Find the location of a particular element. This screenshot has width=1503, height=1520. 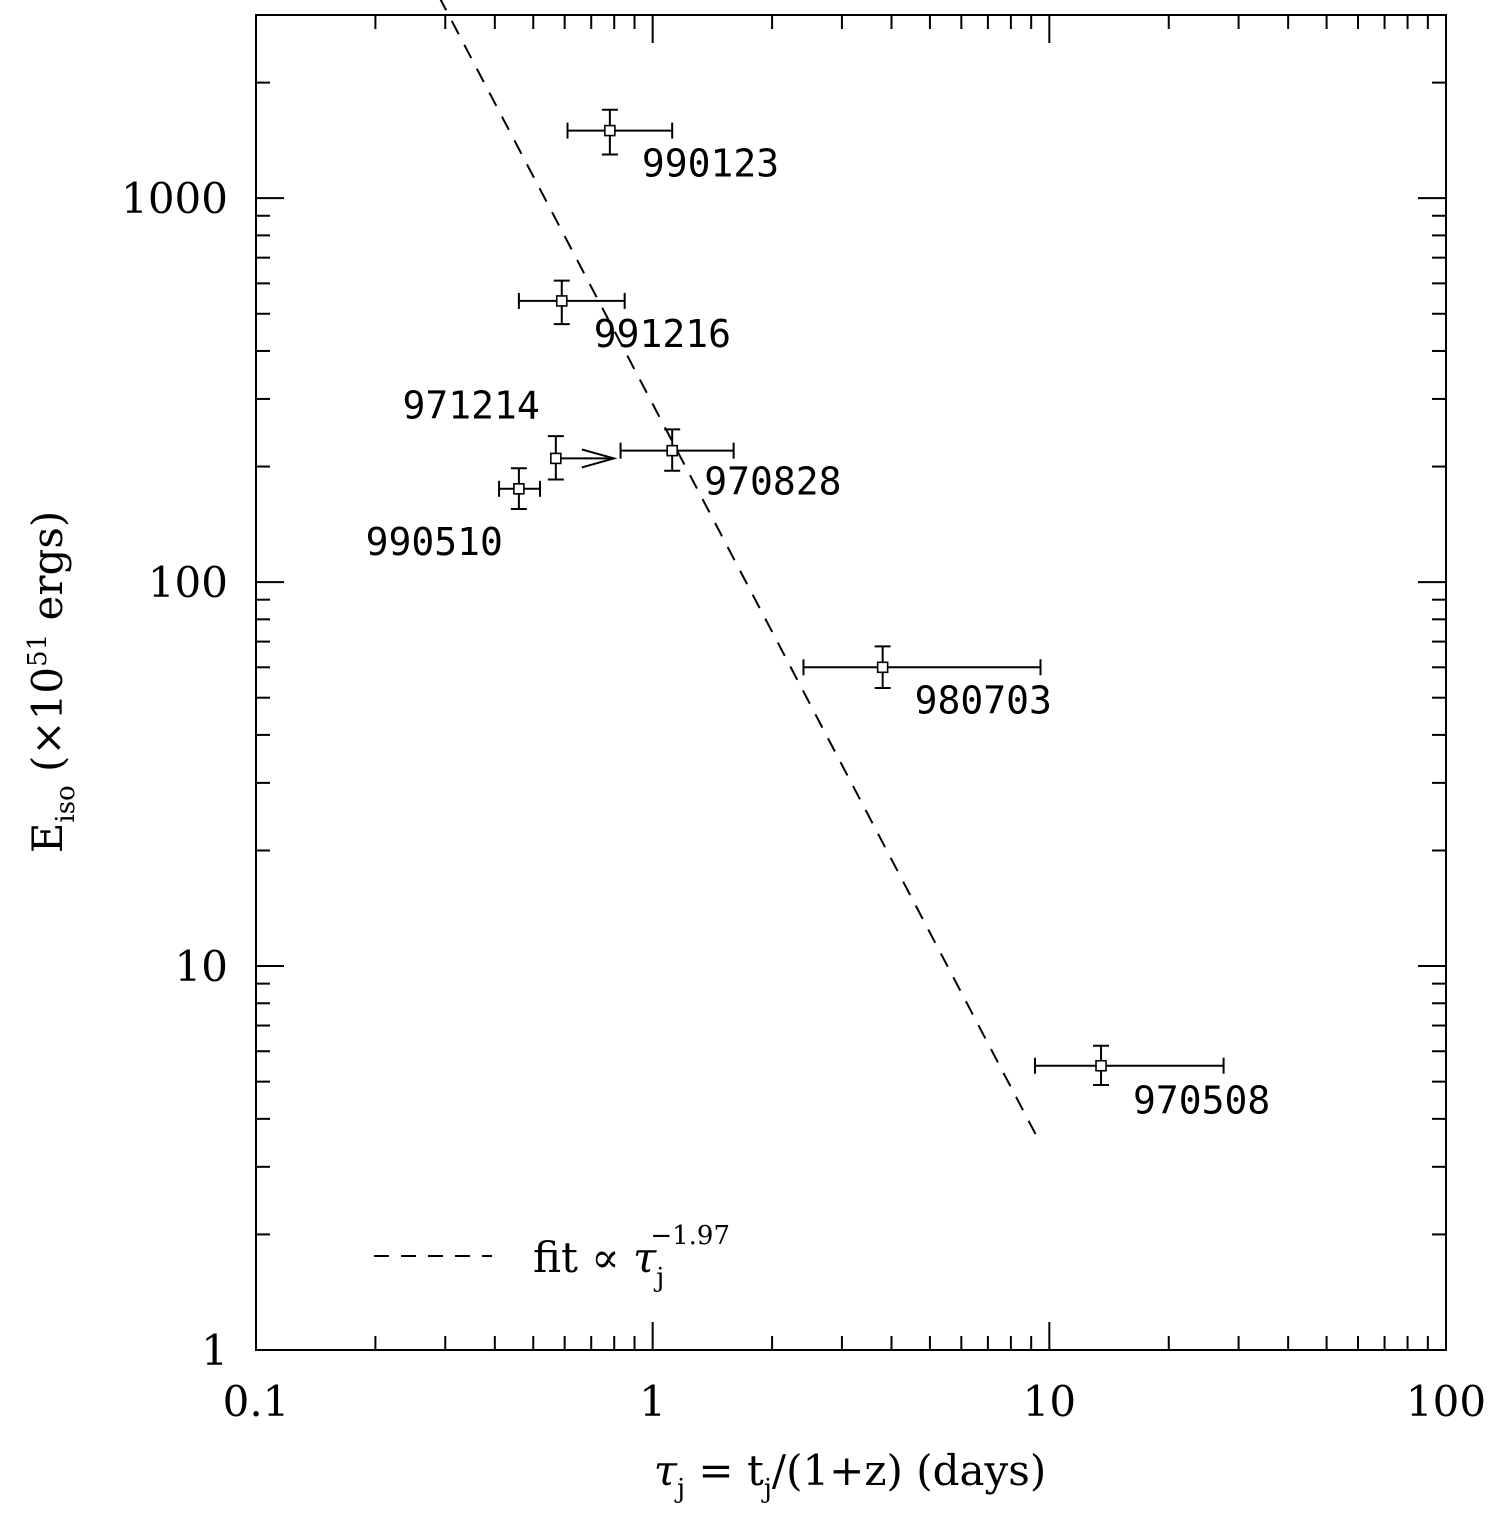

point-label: 990510 is located at coordinates (434, 542).